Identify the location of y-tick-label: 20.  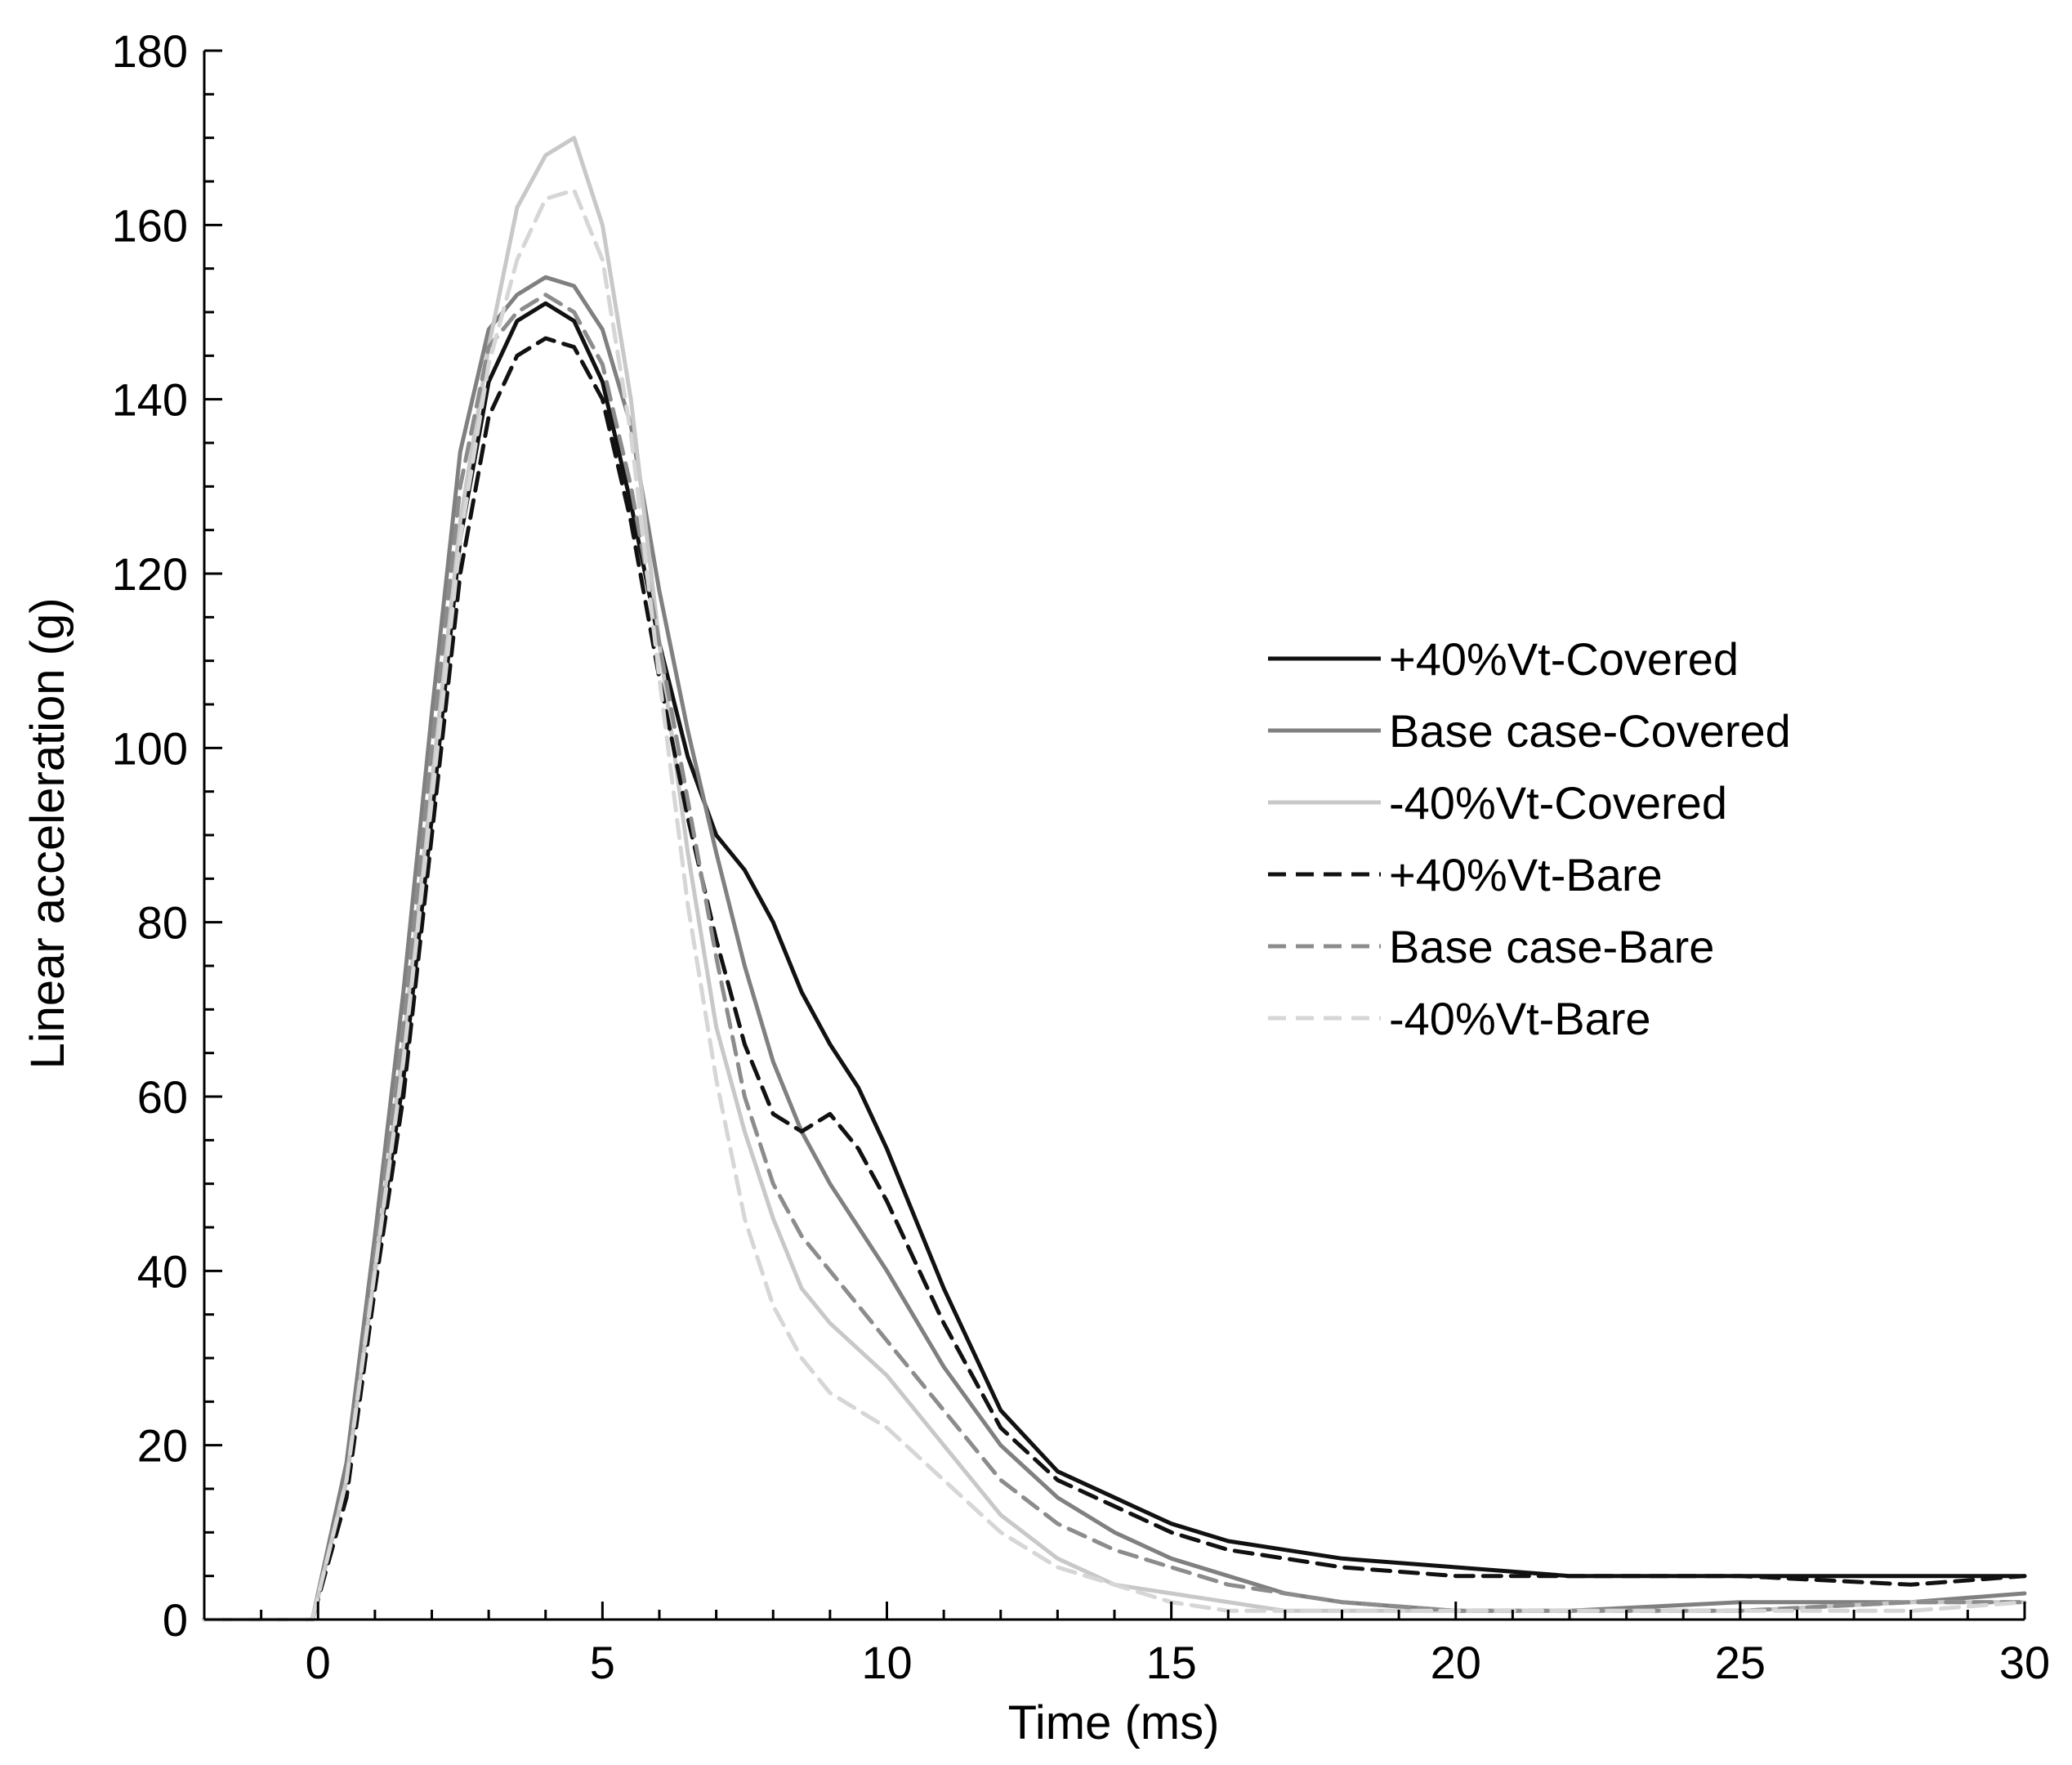
(162, 1446).